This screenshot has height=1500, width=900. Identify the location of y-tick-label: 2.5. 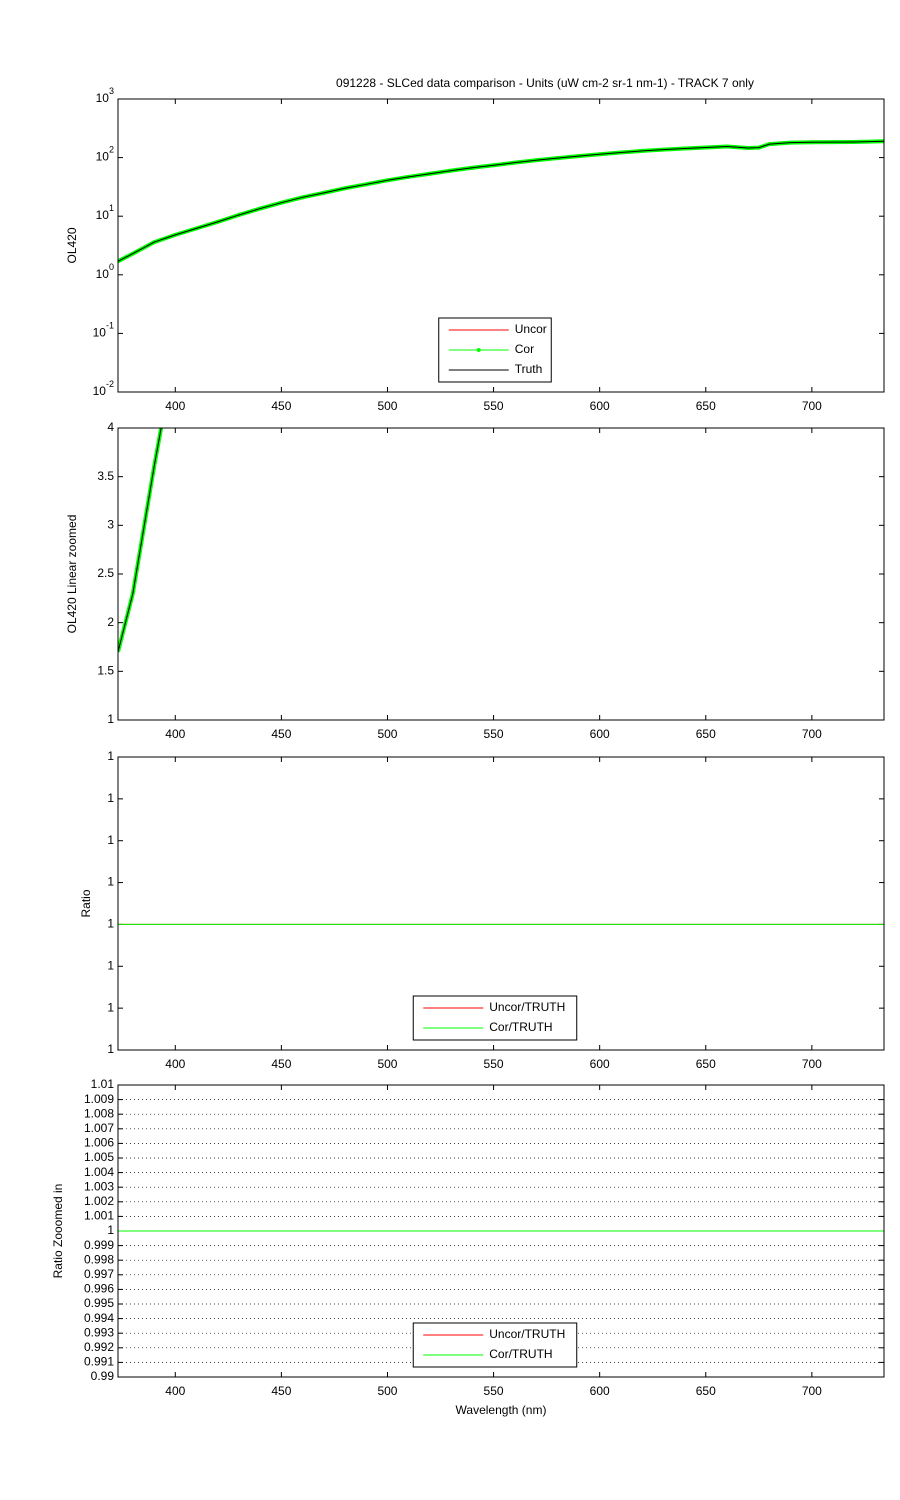
(105, 573).